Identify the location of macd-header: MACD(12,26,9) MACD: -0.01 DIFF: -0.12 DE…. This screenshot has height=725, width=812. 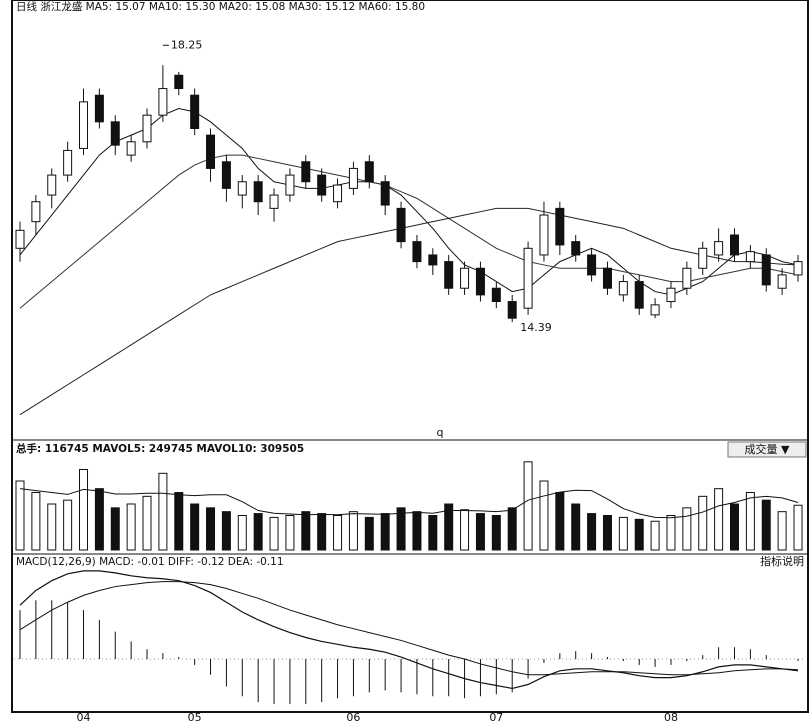
(150, 562).